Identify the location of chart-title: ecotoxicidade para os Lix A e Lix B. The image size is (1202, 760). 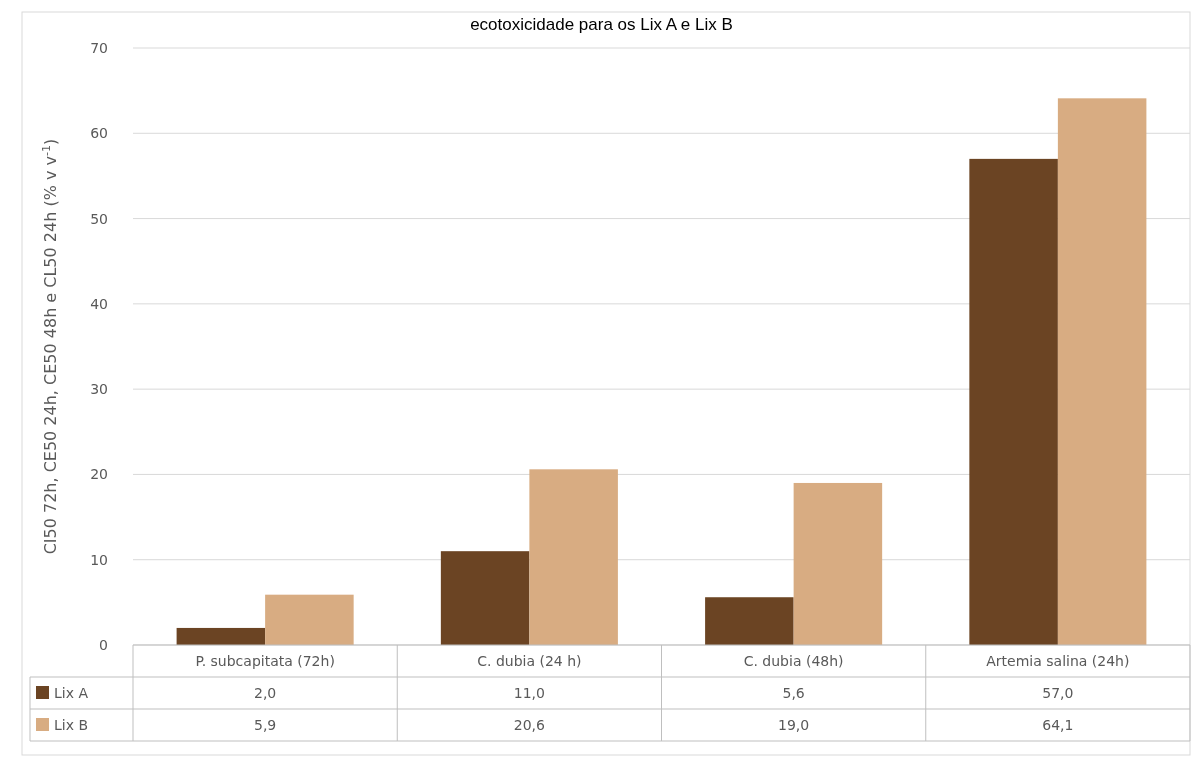
(601, 24).